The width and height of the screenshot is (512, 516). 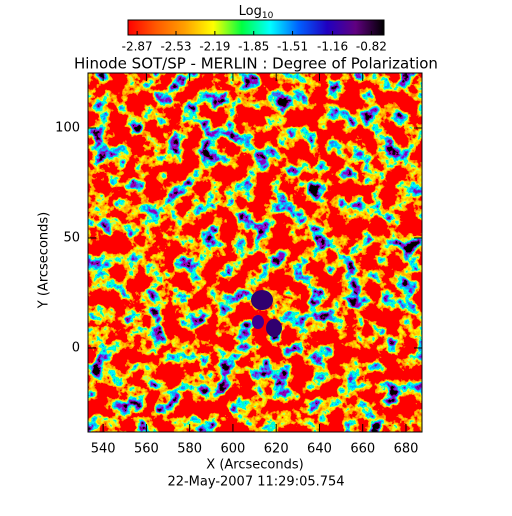 I want to click on colorbar-tick-label: -2.53, so click(x=175, y=47).